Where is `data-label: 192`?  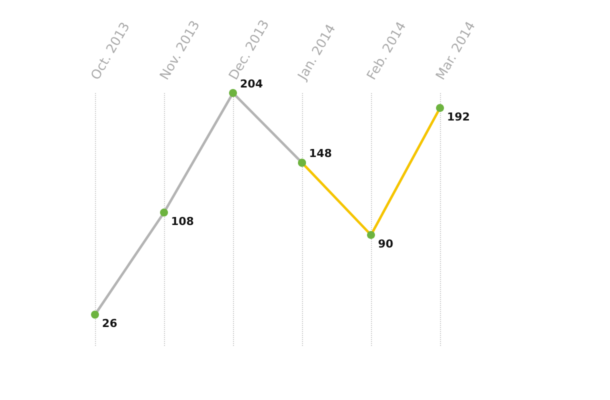 data-label: 192 is located at coordinates (458, 117).